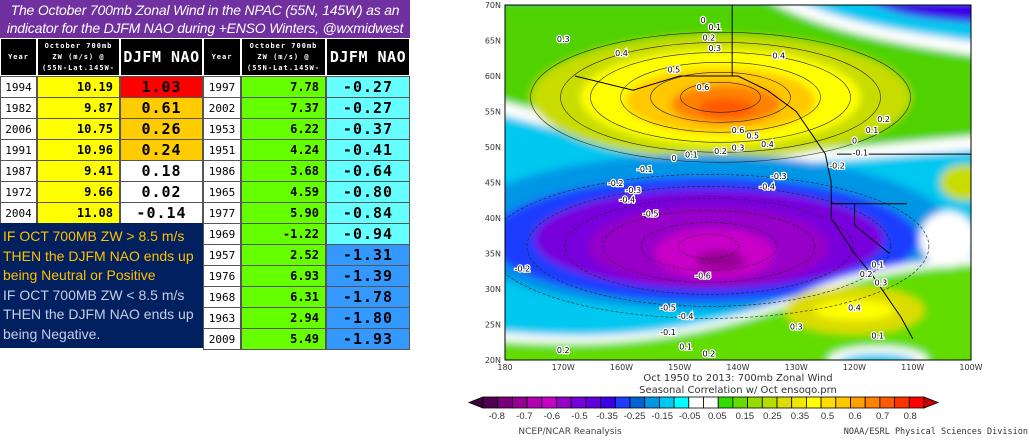 Image resolution: width=1030 pixels, height=441 pixels. Describe the element at coordinates (570, 432) in the screenshot. I see `source-label: NCEP/NCAR Reanalysis` at that location.